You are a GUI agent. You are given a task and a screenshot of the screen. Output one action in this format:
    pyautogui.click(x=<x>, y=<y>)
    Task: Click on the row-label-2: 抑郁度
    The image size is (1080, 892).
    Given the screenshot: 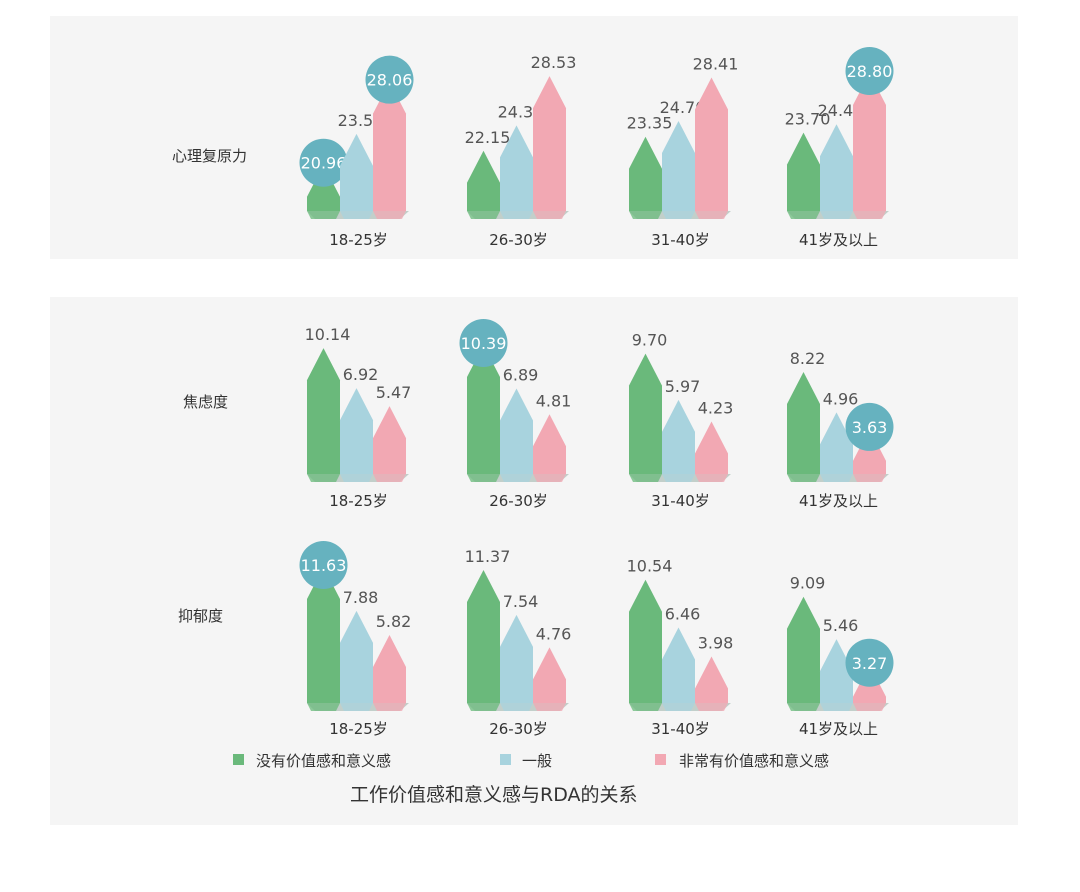 What is the action you would take?
    pyautogui.click(x=200, y=616)
    